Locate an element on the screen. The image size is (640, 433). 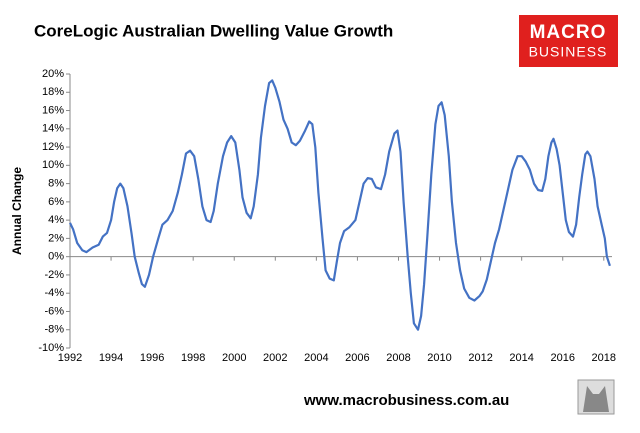
x-tick-label: 2018 is located at coordinates (604, 358).